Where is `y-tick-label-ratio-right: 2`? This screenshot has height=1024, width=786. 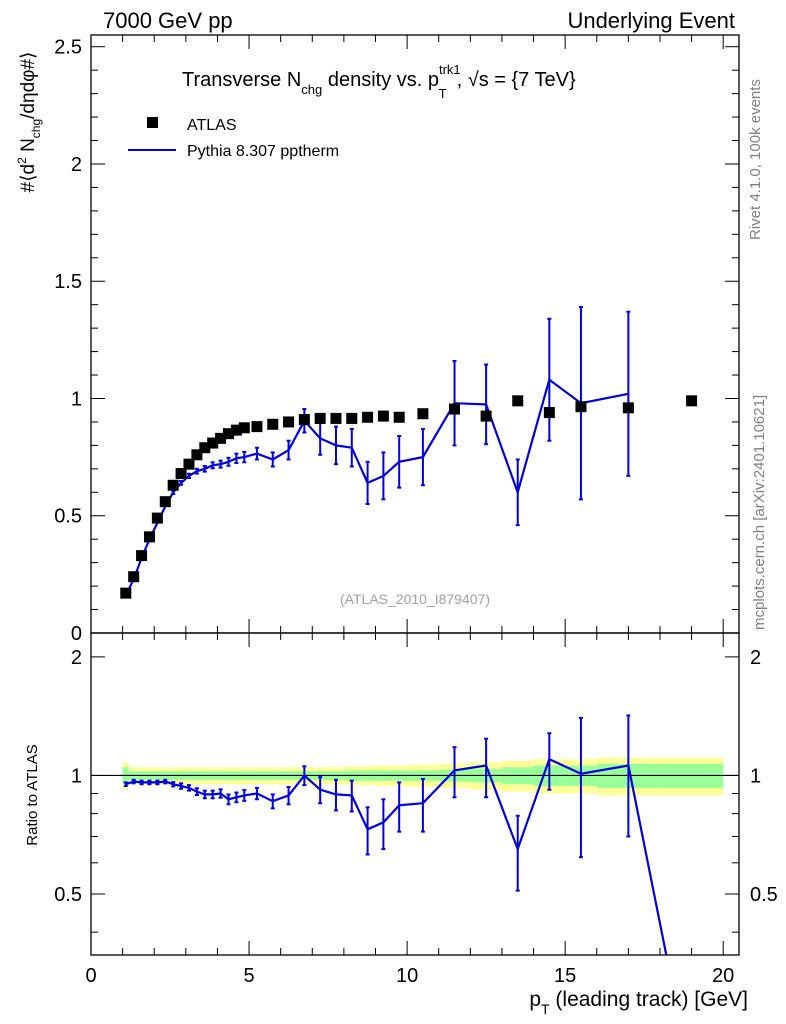 y-tick-label-ratio-right: 2 is located at coordinates (755, 658).